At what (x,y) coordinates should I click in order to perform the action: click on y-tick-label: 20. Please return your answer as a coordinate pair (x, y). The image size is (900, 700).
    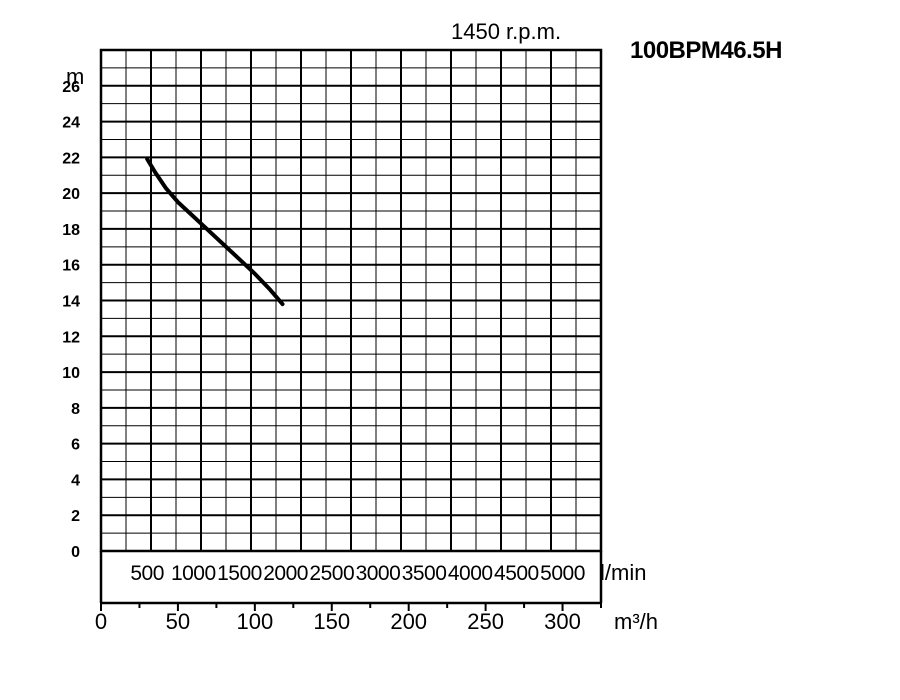
    Looking at the image, I should click on (71, 194).